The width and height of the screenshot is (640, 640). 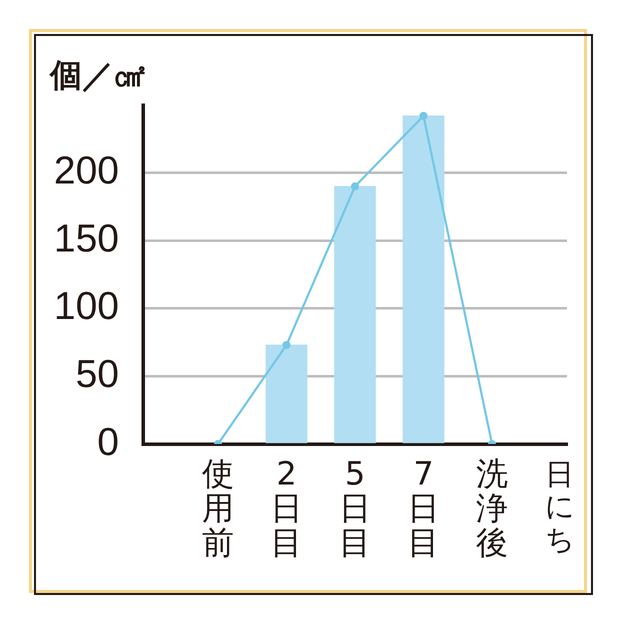 What do you see at coordinates (97, 374) in the screenshot?
I see `y-tick-label: 50` at bounding box center [97, 374].